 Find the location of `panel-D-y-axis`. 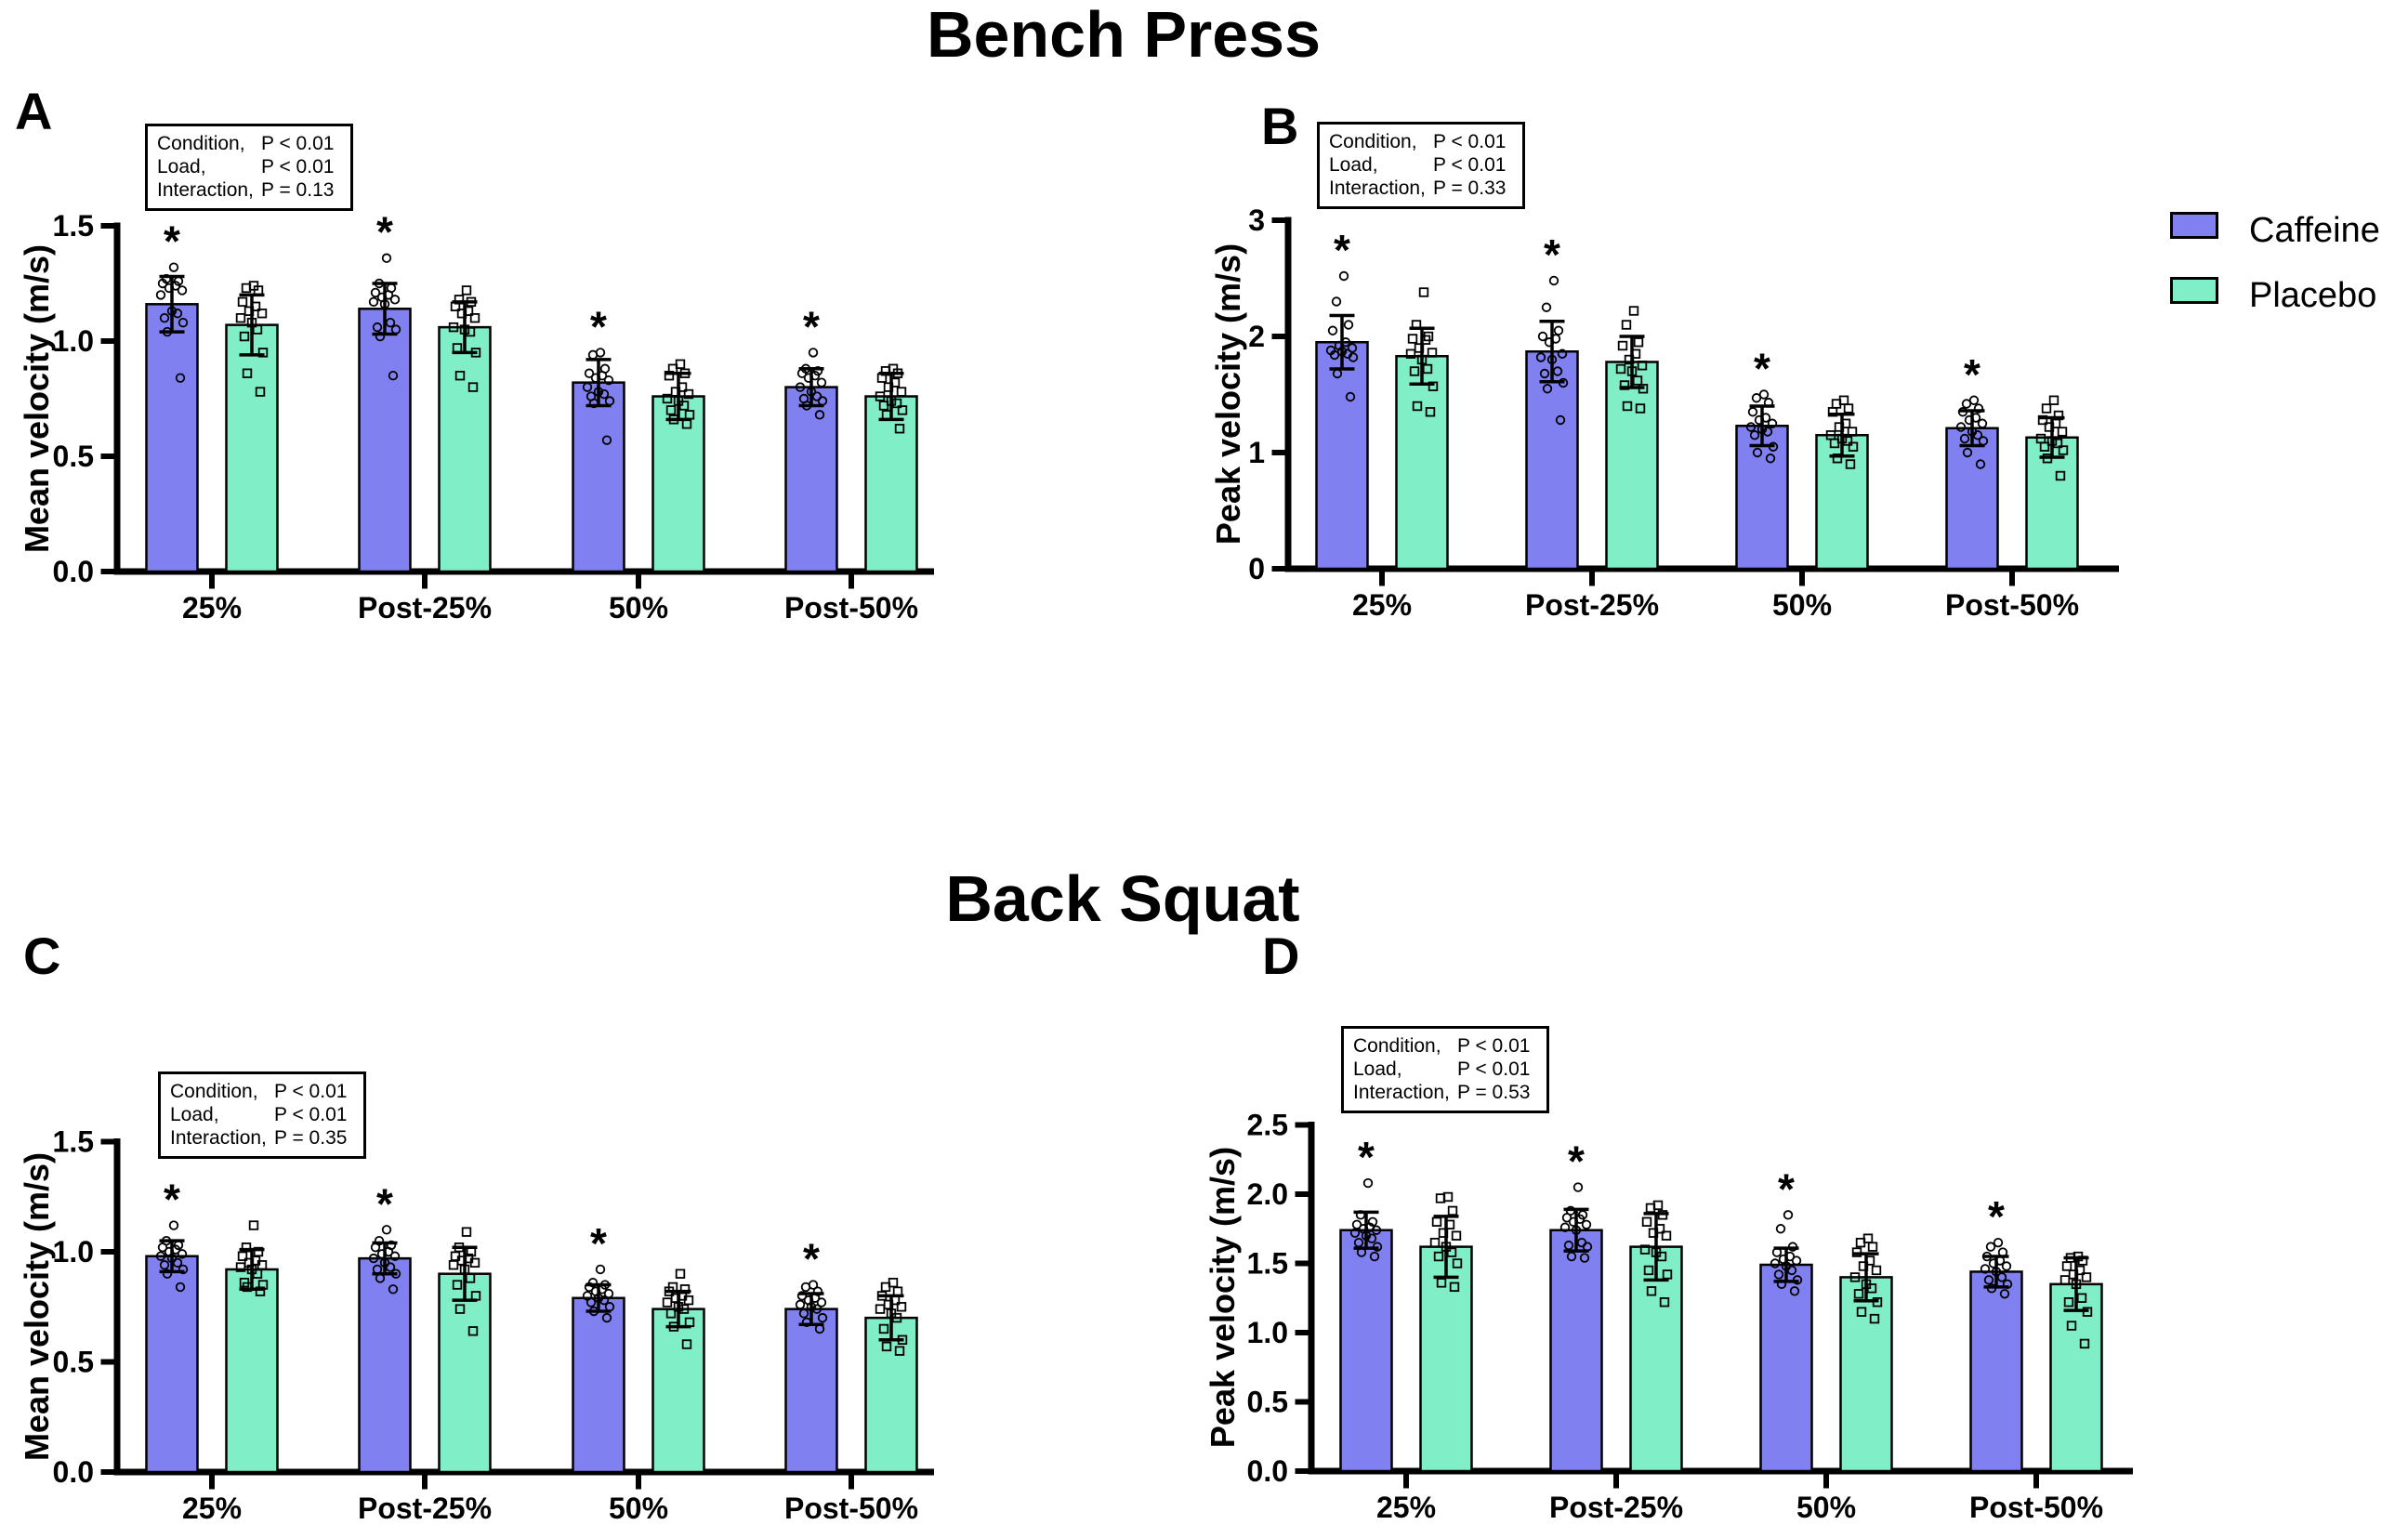

panel-D-y-axis is located at coordinates (1311, 1298).